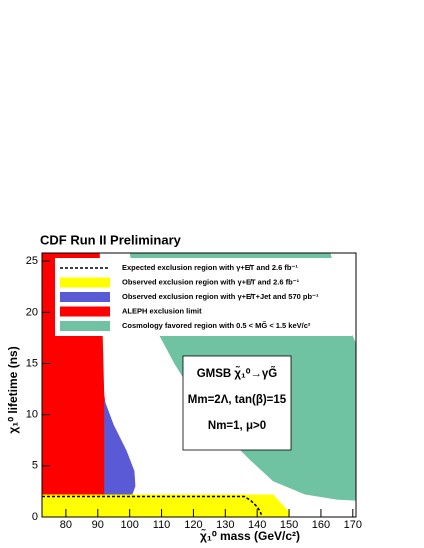 The image size is (424, 548). I want to click on y-tick-label: 15, so click(32, 363).